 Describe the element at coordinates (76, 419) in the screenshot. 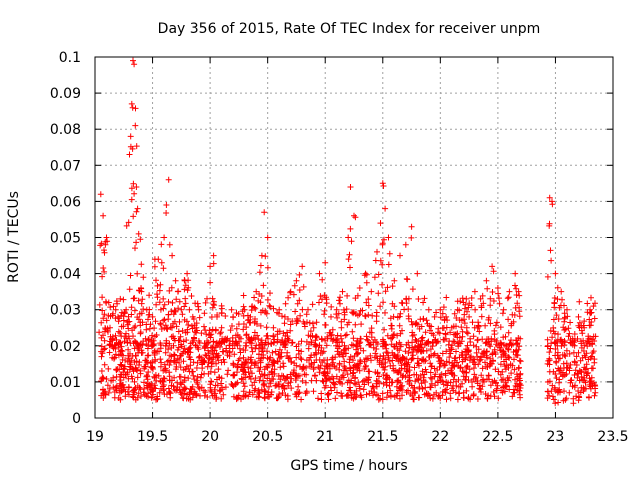

I see `y-tick-label: 0` at that location.